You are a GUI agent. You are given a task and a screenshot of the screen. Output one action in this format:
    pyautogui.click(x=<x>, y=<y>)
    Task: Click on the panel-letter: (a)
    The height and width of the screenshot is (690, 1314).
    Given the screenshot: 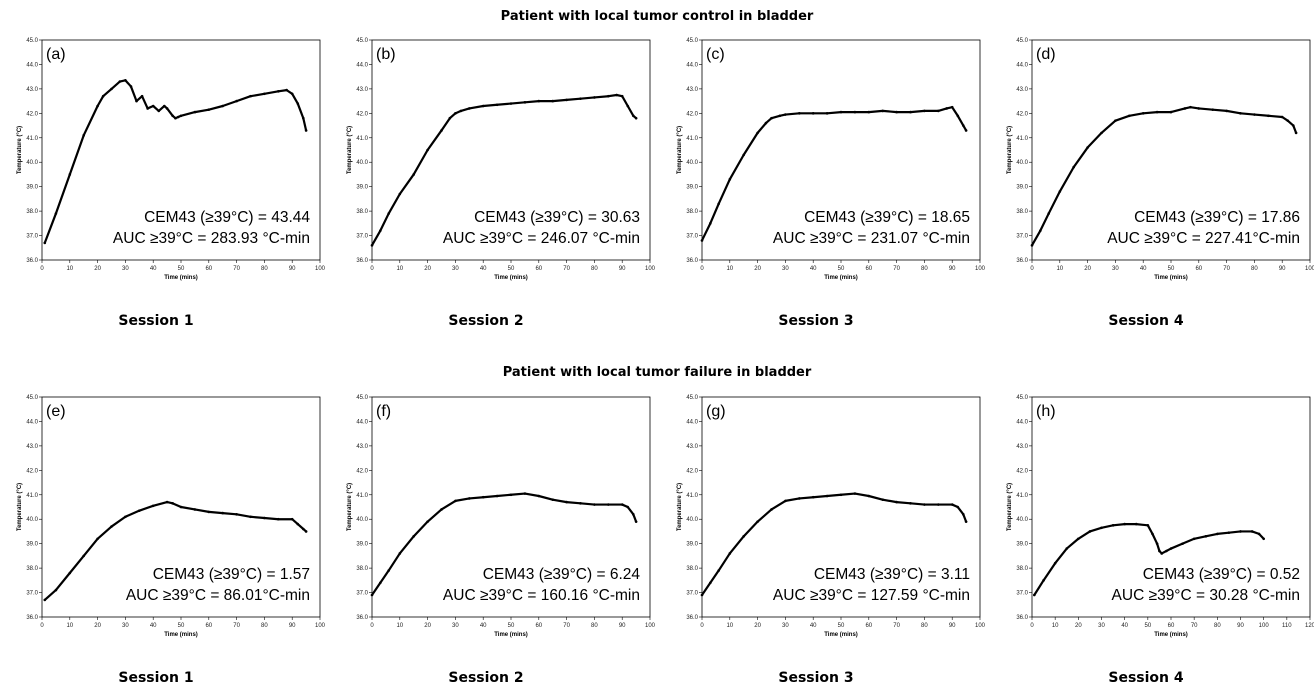 What is the action you would take?
    pyautogui.click(x=56, y=54)
    